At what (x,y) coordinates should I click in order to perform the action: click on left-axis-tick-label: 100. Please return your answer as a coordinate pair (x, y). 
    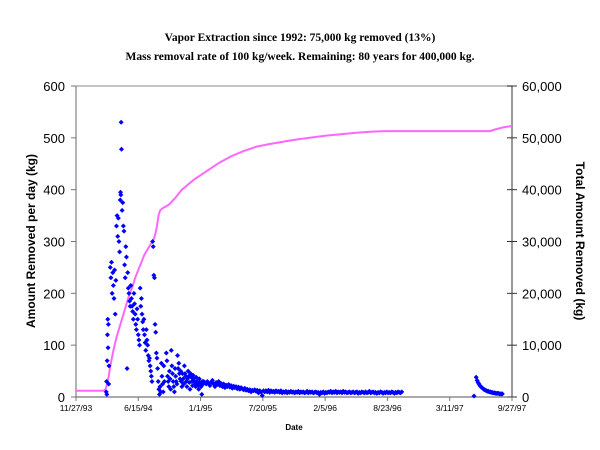
    Looking at the image, I should click on (54, 345).